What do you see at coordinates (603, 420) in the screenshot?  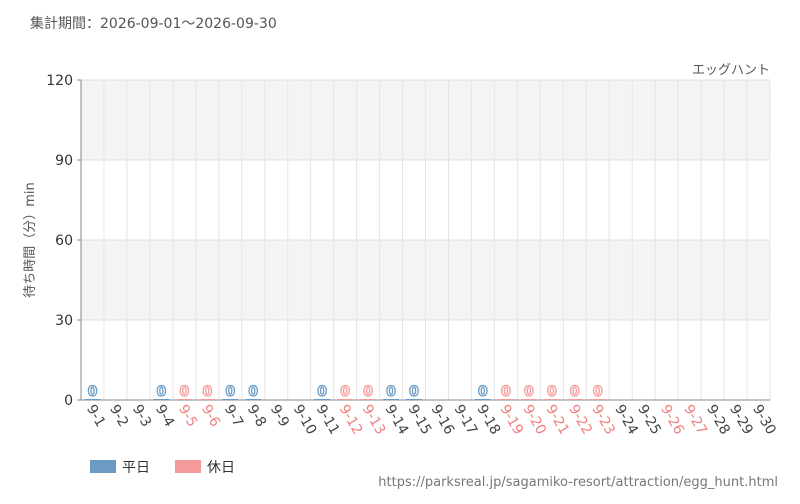 I see `x-tick-label: 9-23` at bounding box center [603, 420].